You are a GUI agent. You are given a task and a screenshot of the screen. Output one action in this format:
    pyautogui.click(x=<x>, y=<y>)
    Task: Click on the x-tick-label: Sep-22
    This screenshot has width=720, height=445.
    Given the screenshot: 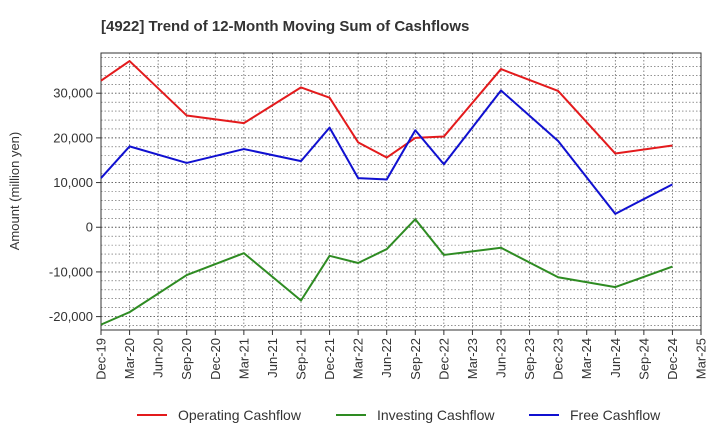 What is the action you would take?
    pyautogui.click(x=415, y=359)
    